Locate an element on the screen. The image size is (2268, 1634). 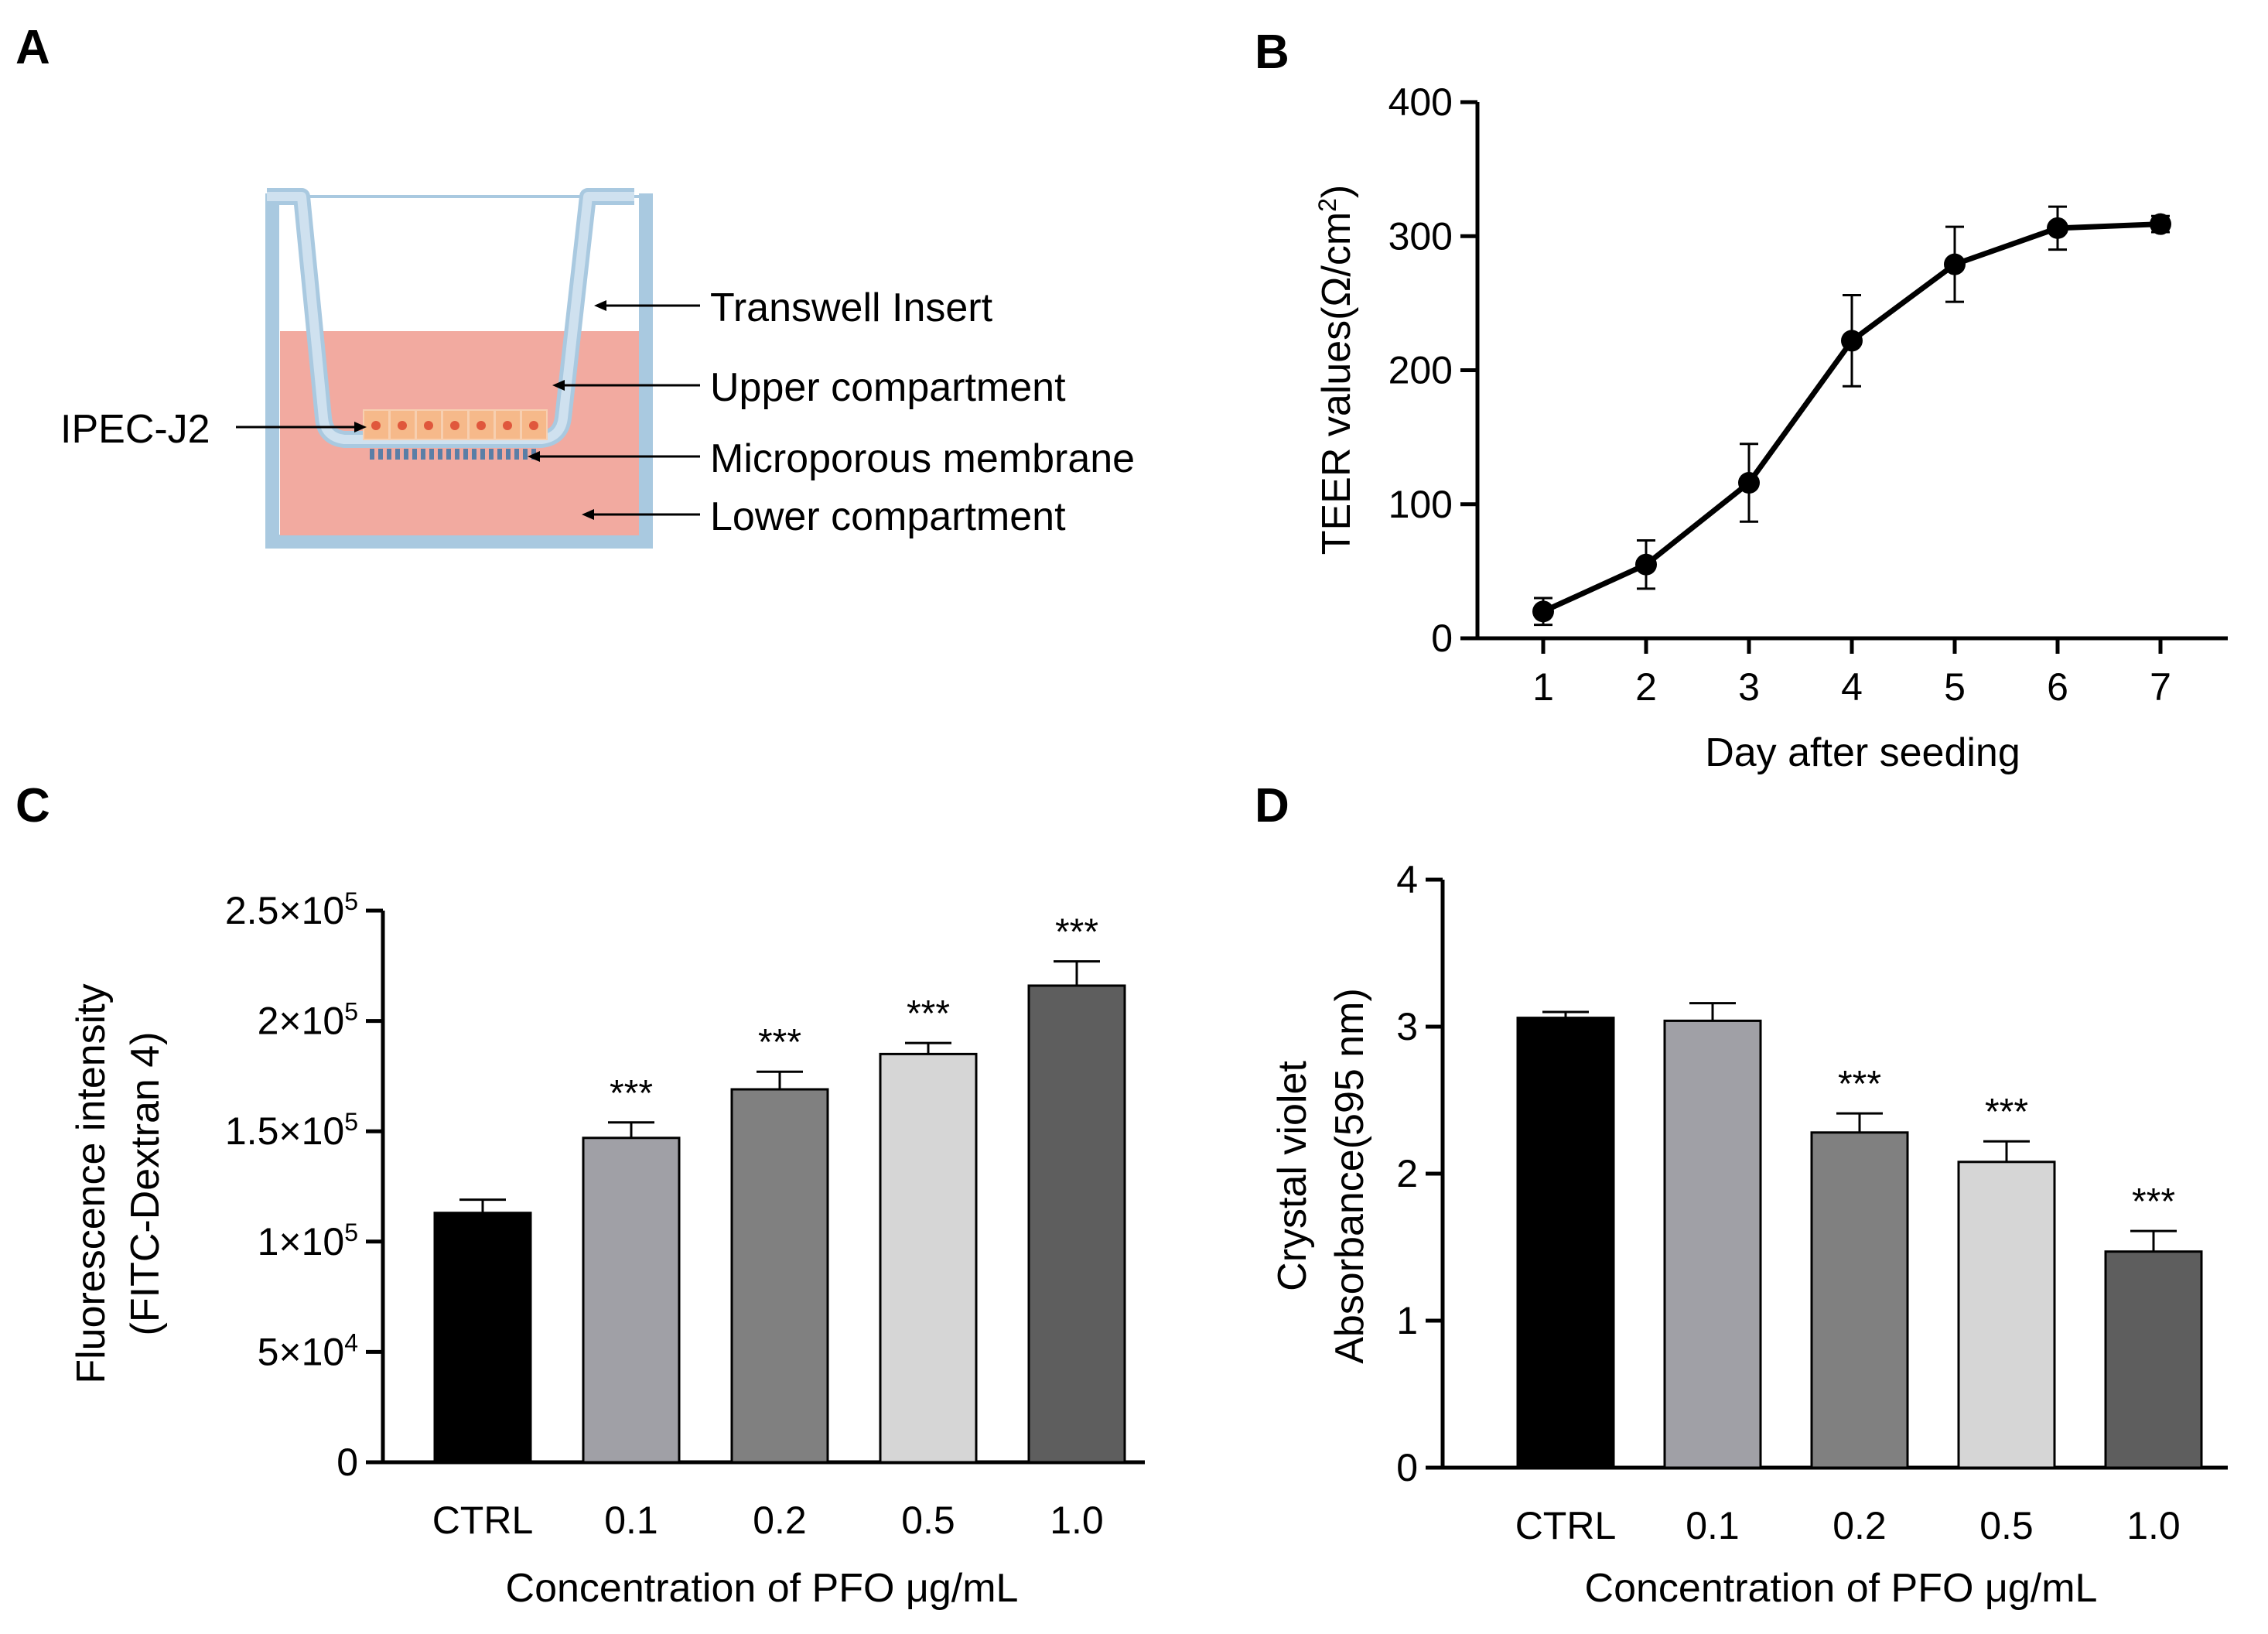
y-axis-title-line1: Fluorescence intensity is located at coordinates (92, 1183).